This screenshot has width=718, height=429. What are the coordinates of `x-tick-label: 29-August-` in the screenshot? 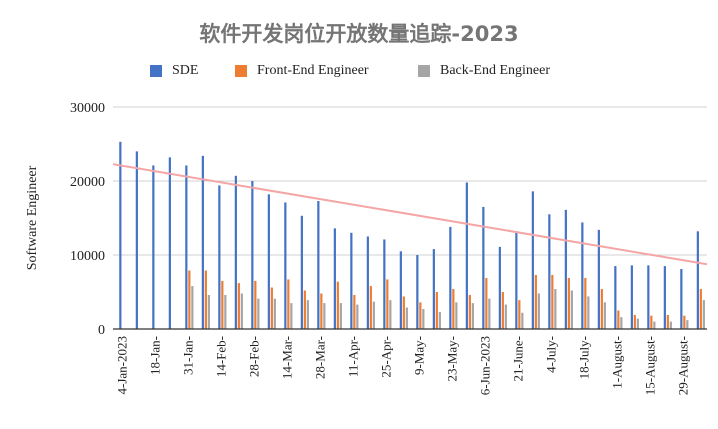 It's located at (682, 365).